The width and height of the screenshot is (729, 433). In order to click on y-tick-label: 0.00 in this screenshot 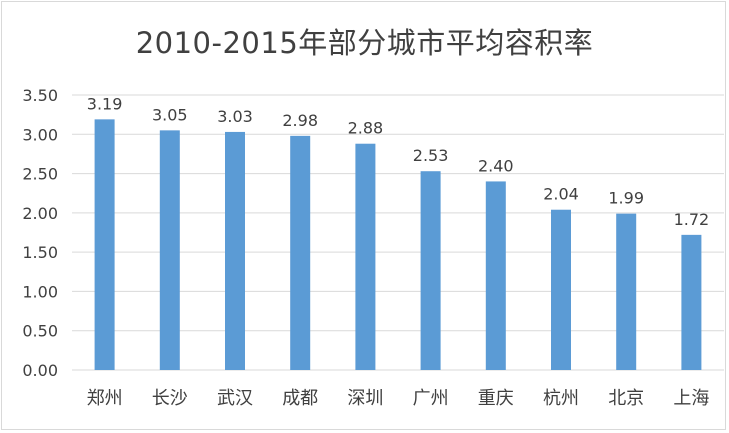, I will do `click(40, 370)`.